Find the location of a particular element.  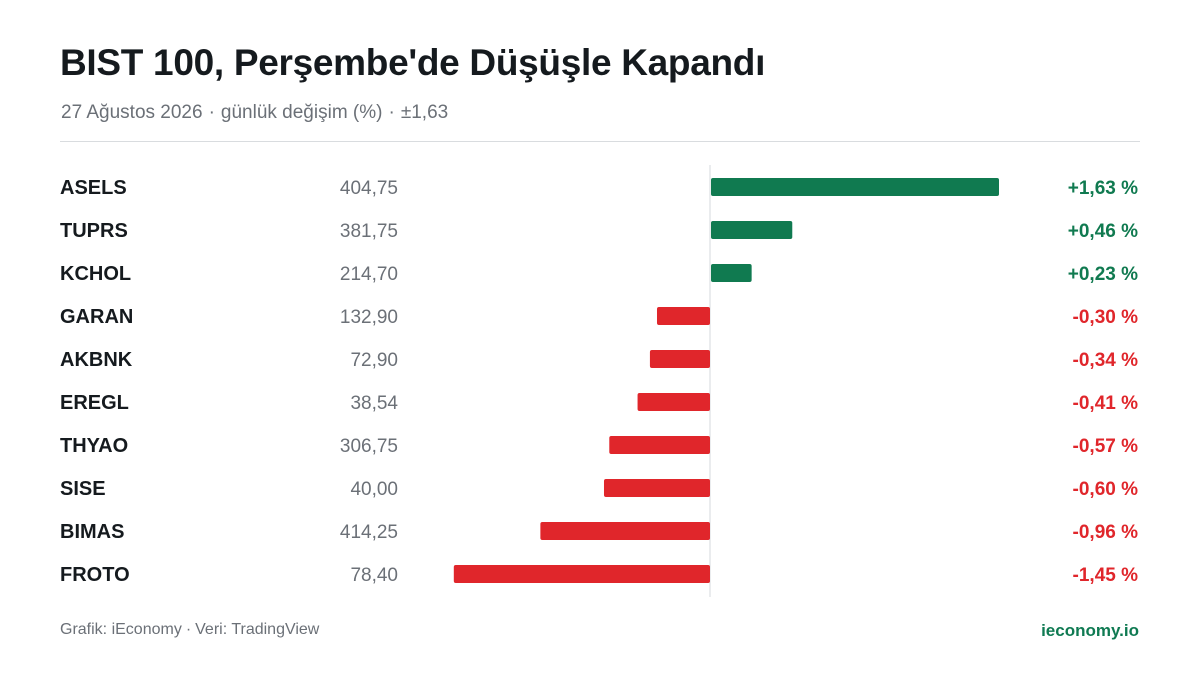

subtitle-range: ±1,63 is located at coordinates (424, 112).